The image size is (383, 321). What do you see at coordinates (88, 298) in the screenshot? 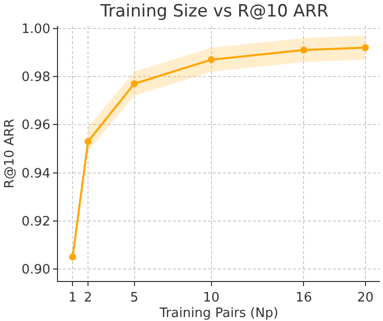
I see `x-tick-label: 2` at bounding box center [88, 298].